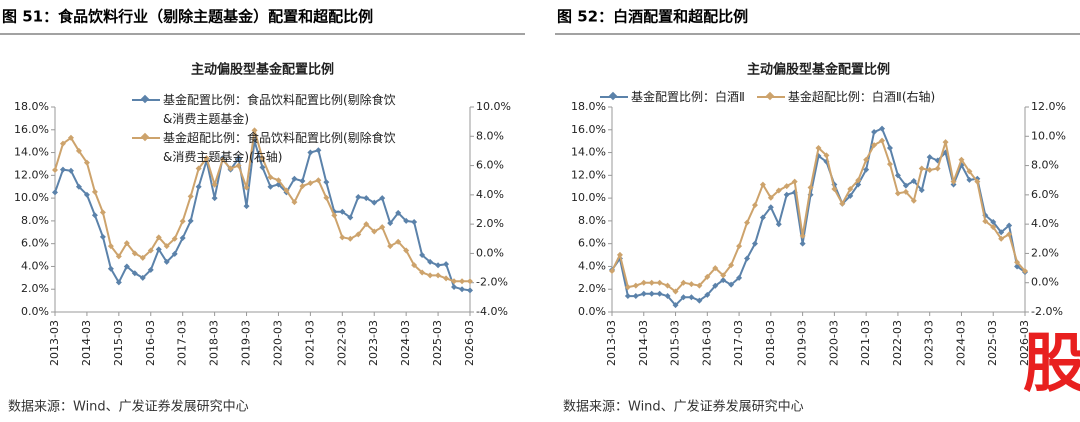 This screenshot has height=422, width=1080. What do you see at coordinates (54, 343) in the screenshot?
I see `x-tick-label: 2013-03` at bounding box center [54, 343].